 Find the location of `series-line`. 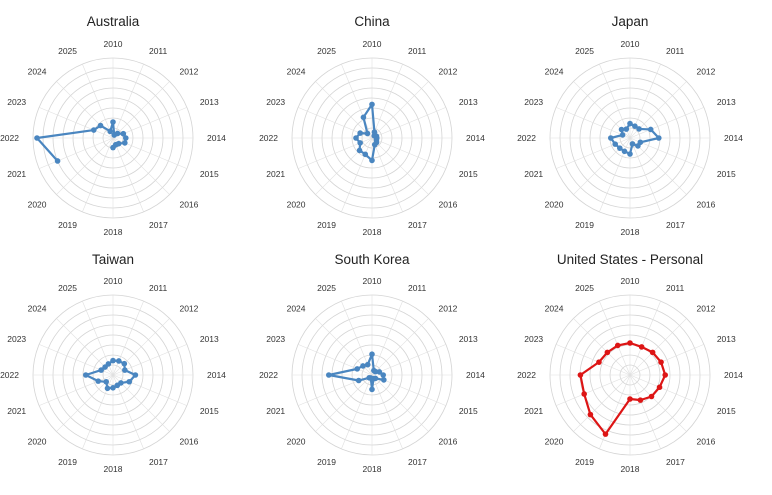

series-line is located at coordinates (81, 141).